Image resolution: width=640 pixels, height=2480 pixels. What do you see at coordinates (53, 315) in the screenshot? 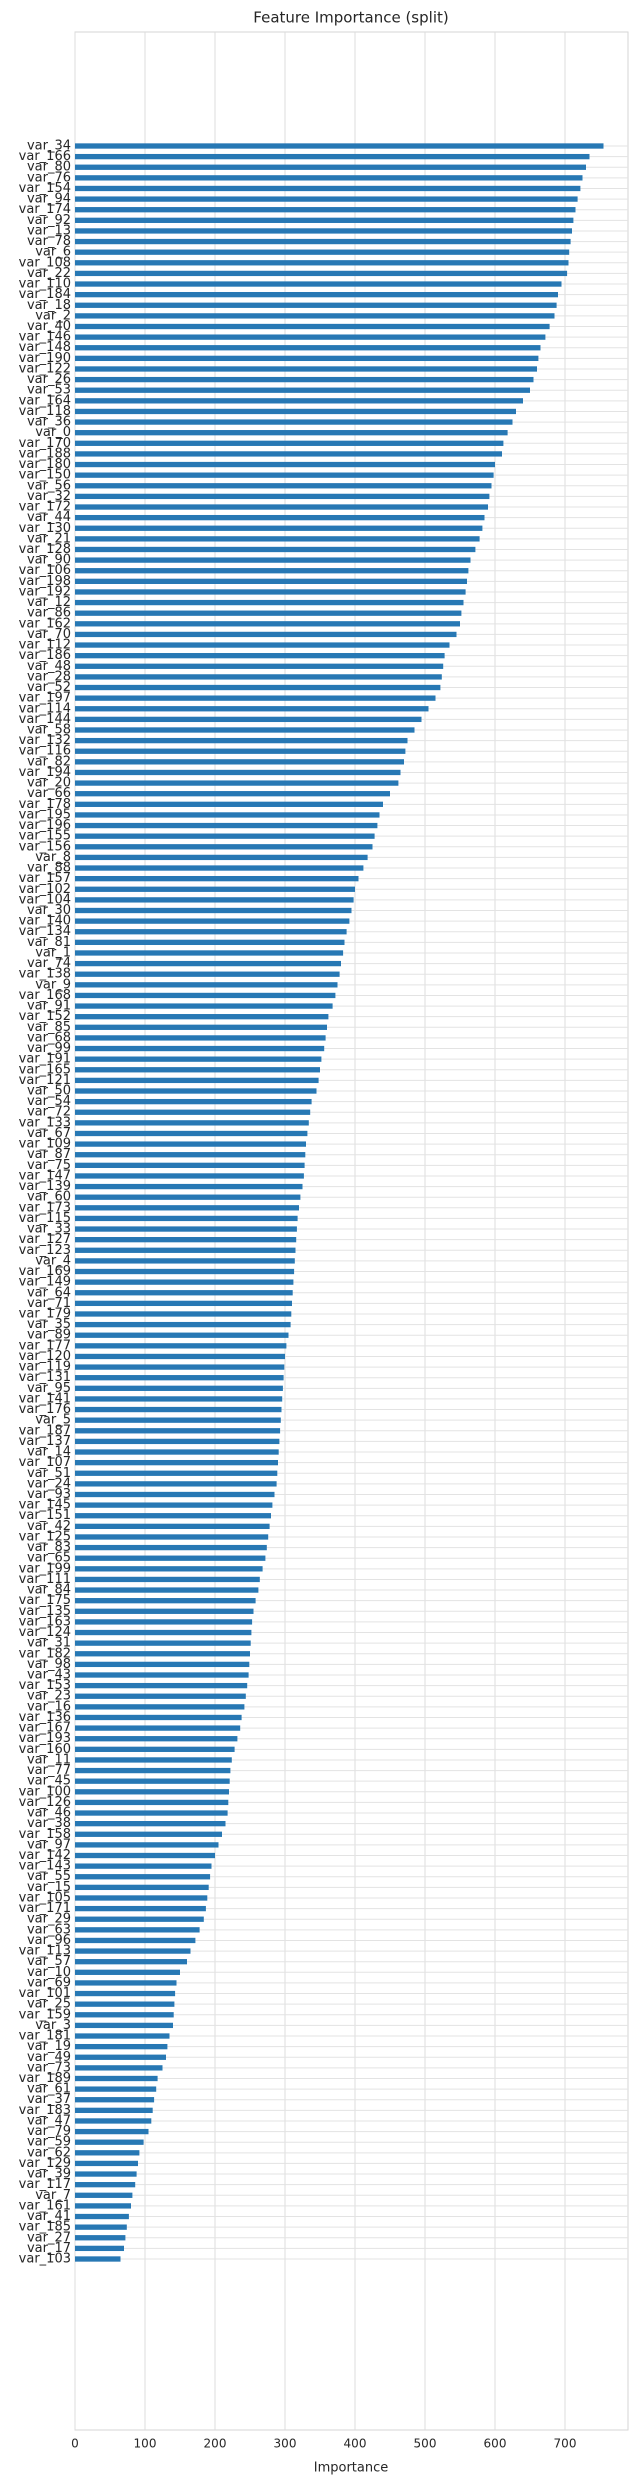
I see `y-tick-label: var_2` at bounding box center [53, 315].